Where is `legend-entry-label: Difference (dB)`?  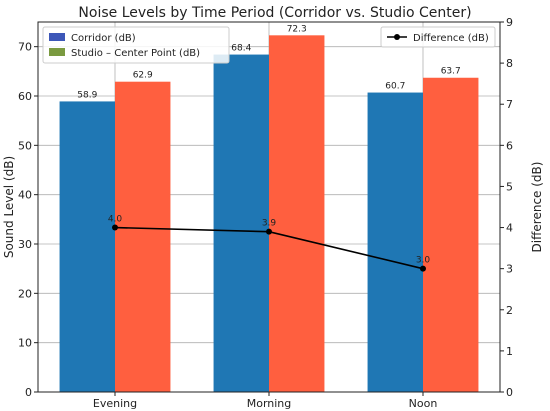
legend-entry-label: Difference (dB) is located at coordinates (451, 38).